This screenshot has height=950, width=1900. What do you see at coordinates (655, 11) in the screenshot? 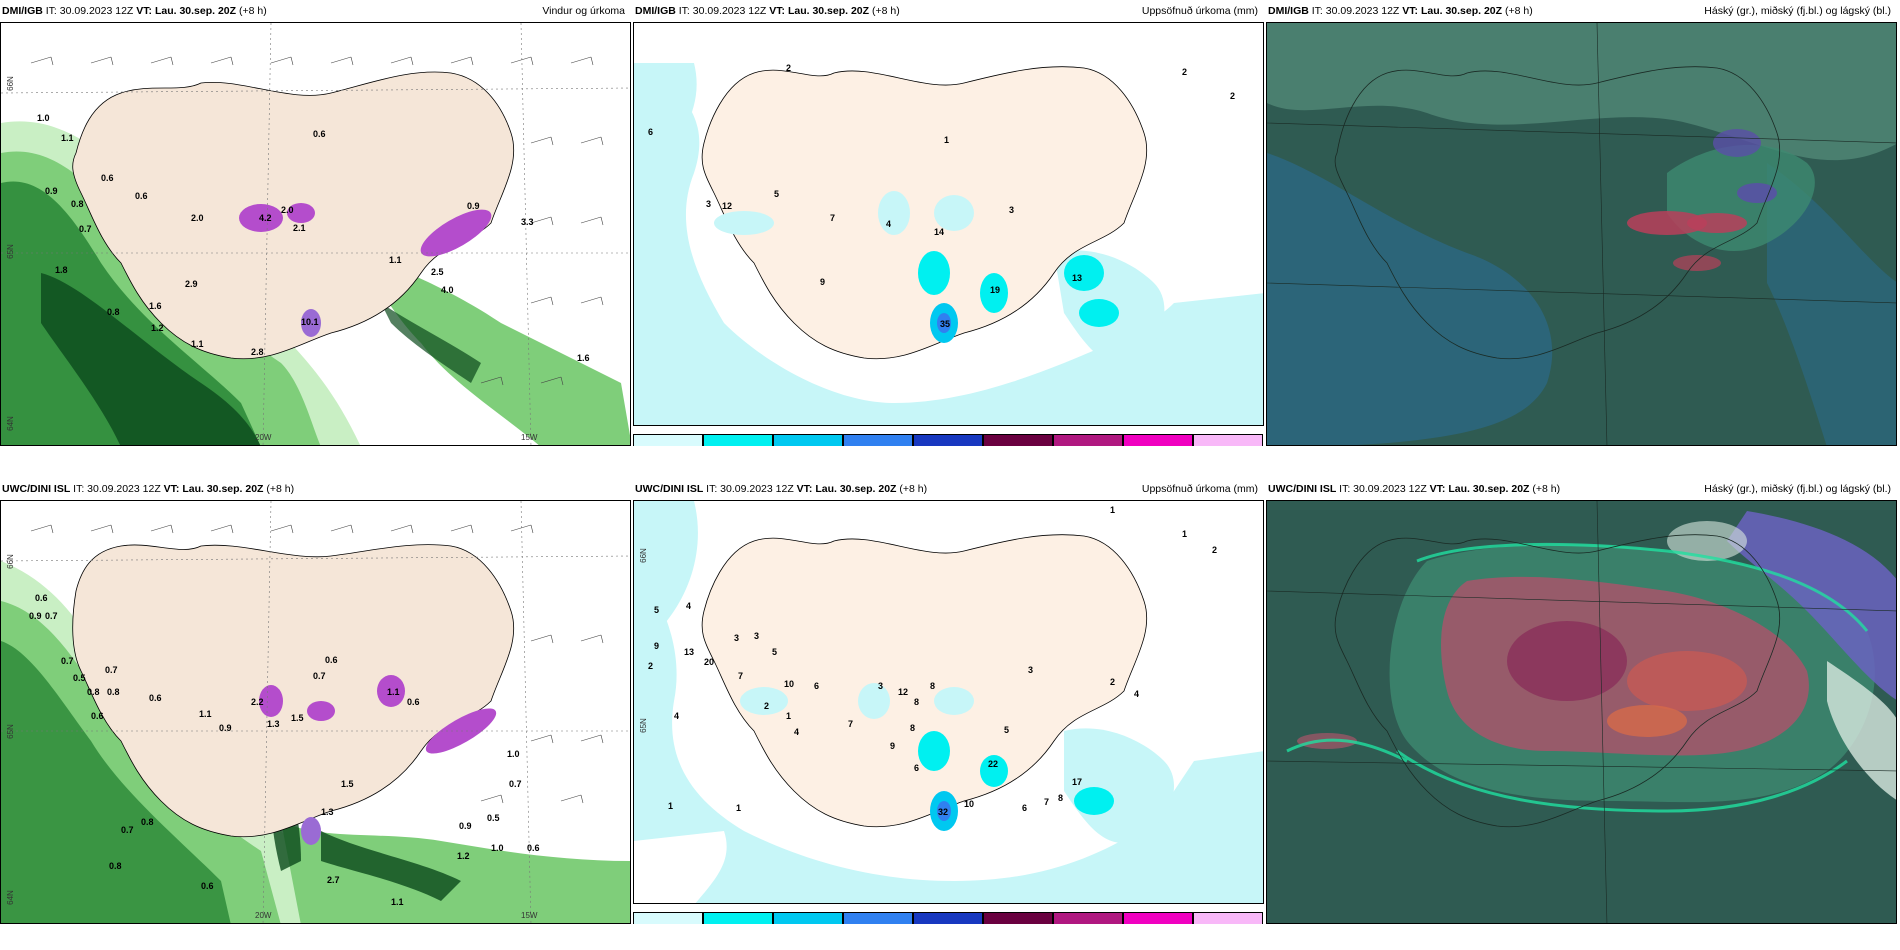
I see `model-name: DMI/IGB` at bounding box center [655, 11].